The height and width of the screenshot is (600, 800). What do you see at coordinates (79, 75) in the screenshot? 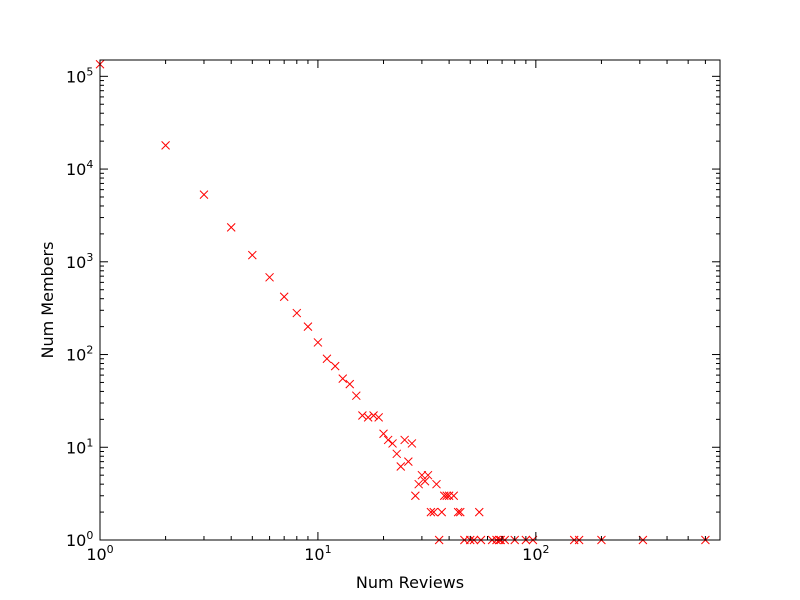
I see `y-tick-label: 10⁵` at bounding box center [79, 75].